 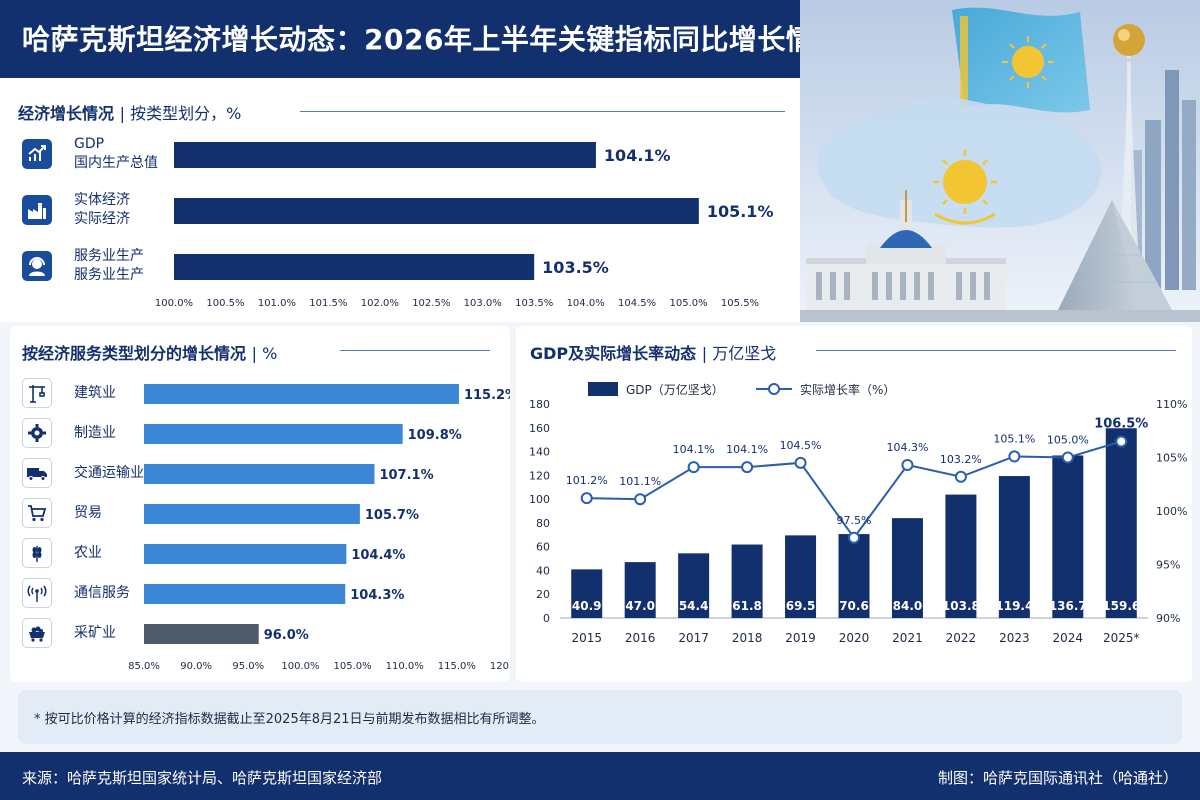 What do you see at coordinates (88, 513) in the screenshot?
I see `sector-label-trade: 贸易` at bounding box center [88, 513].